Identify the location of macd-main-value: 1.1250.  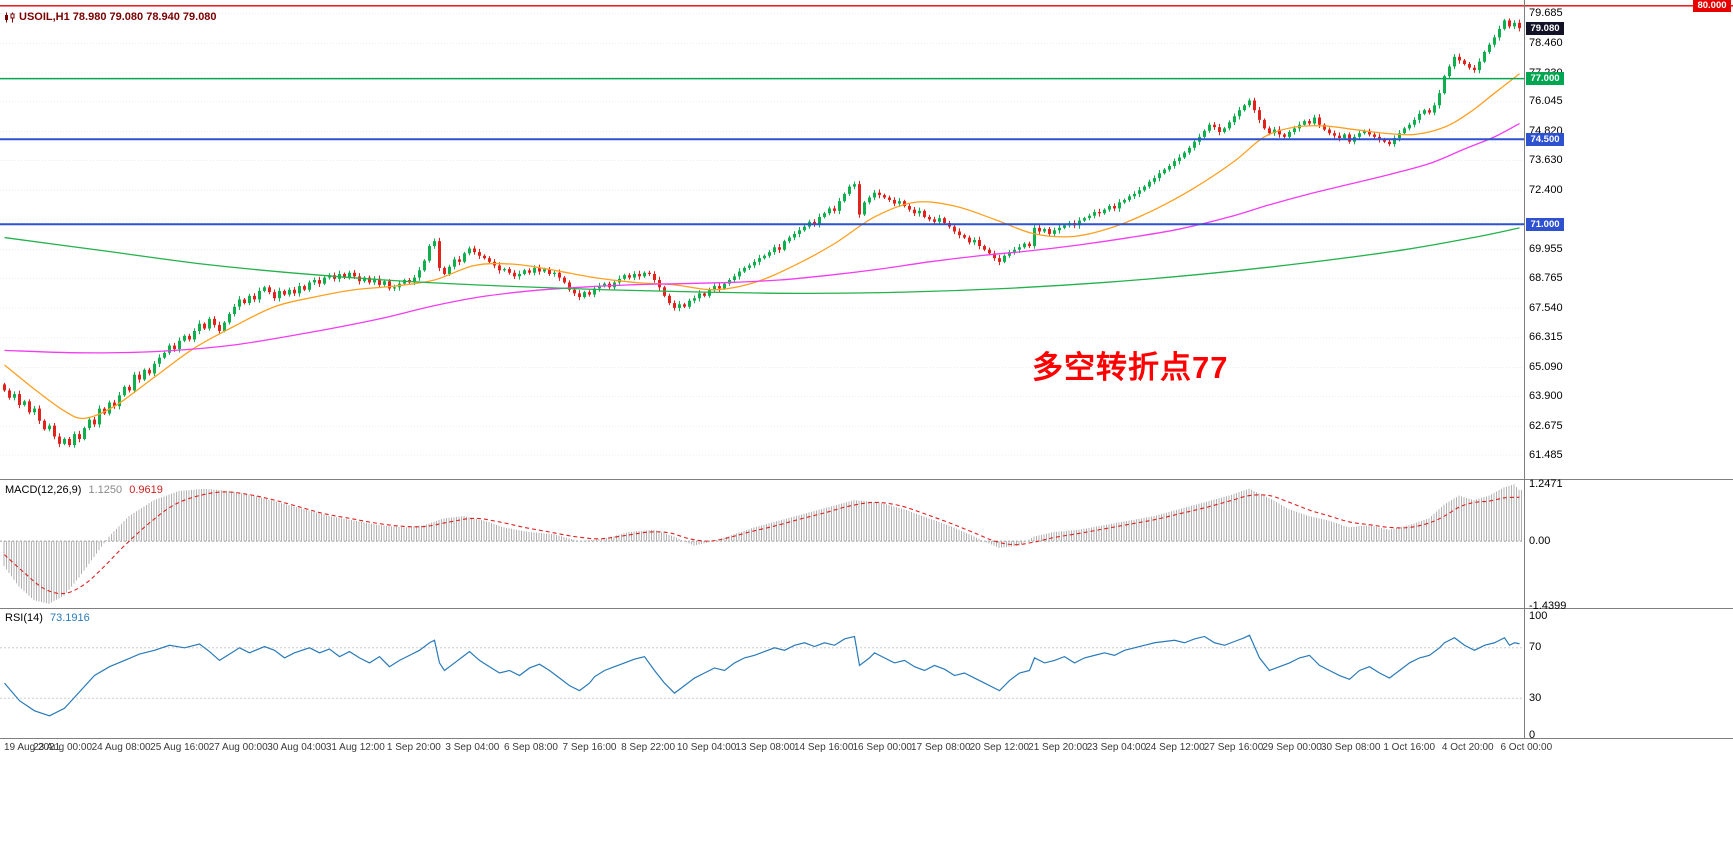
(105, 490).